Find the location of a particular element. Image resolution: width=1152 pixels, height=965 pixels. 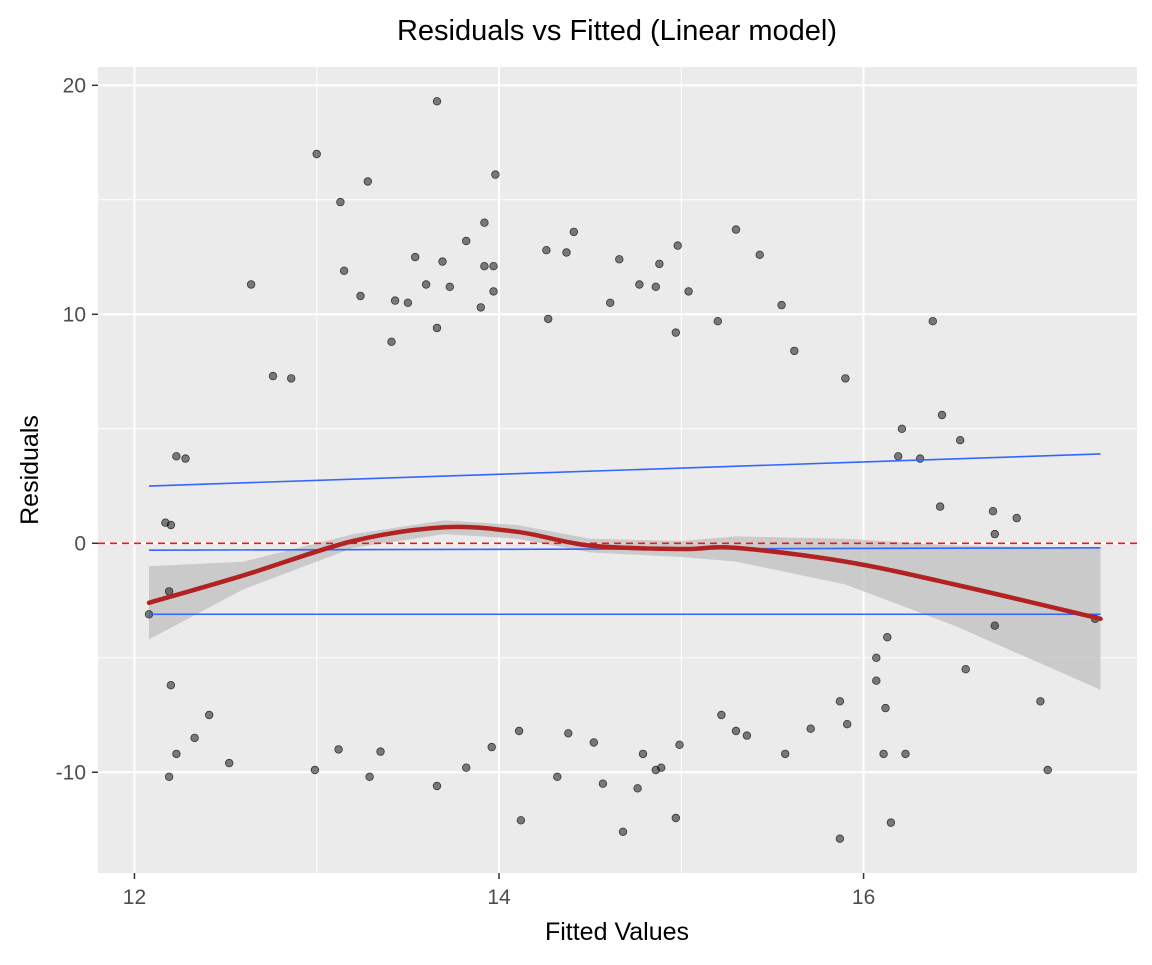

x-tick-label: 14 is located at coordinates (499, 897).